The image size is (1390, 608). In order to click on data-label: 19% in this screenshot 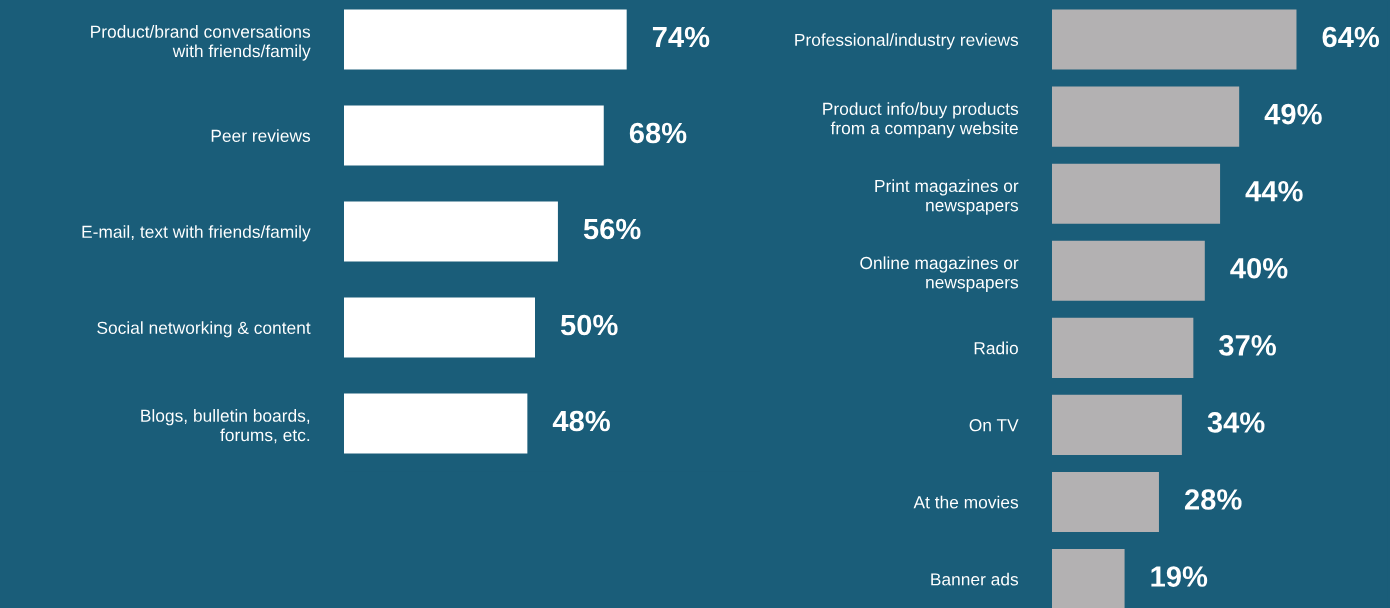, I will do `click(1179, 576)`.